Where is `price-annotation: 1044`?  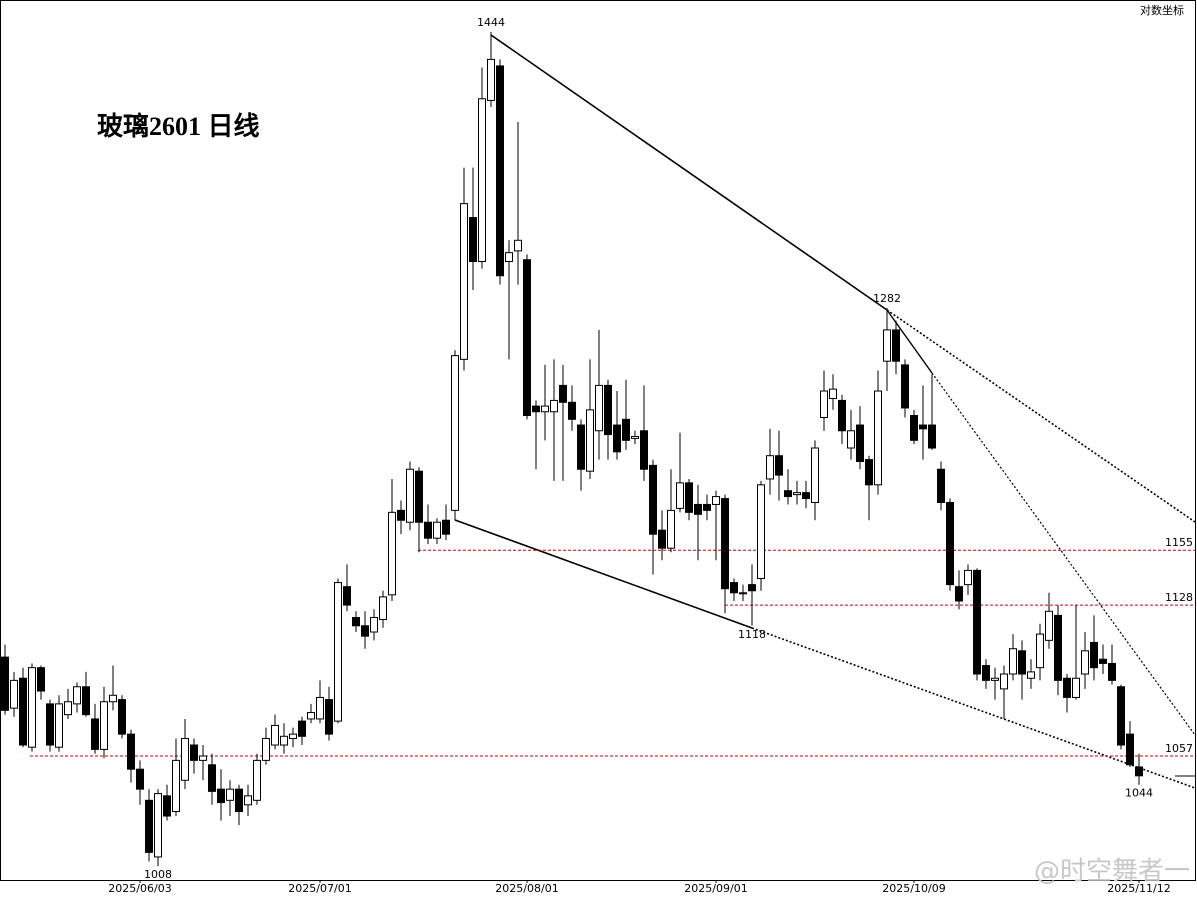 price-annotation: 1044 is located at coordinates (1139, 793).